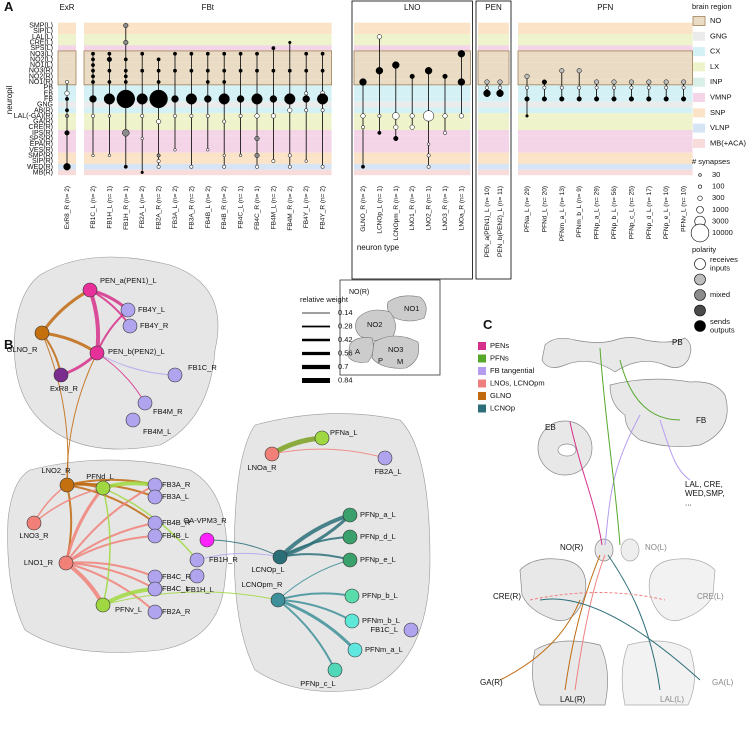 The width and height of the screenshot is (750, 747). I want to click on legend-label: LCNOp, so click(502, 407).